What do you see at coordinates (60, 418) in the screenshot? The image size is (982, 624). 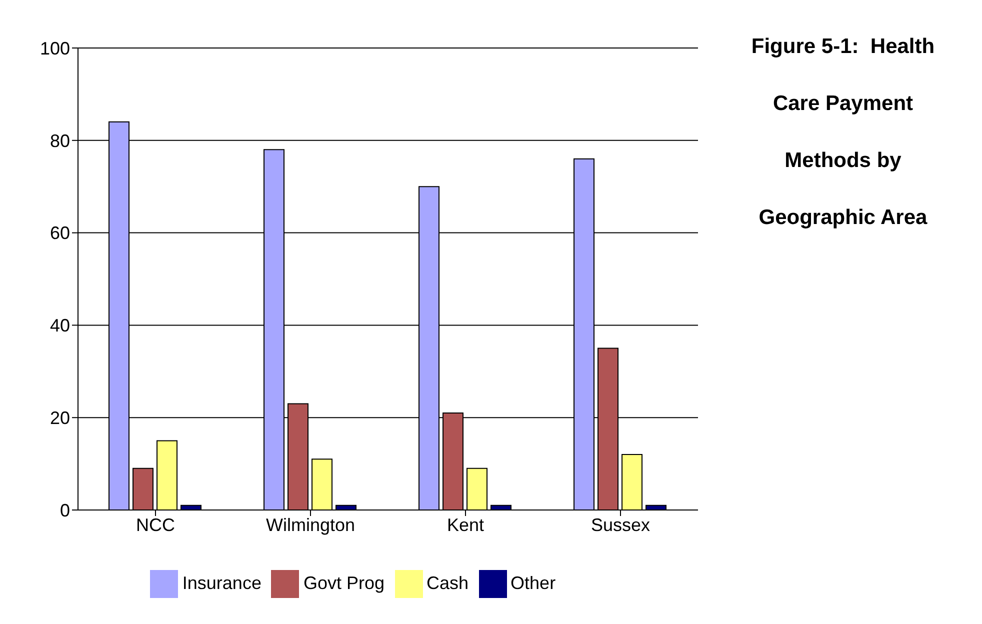 I see `y-tick-label: 20` at bounding box center [60, 418].